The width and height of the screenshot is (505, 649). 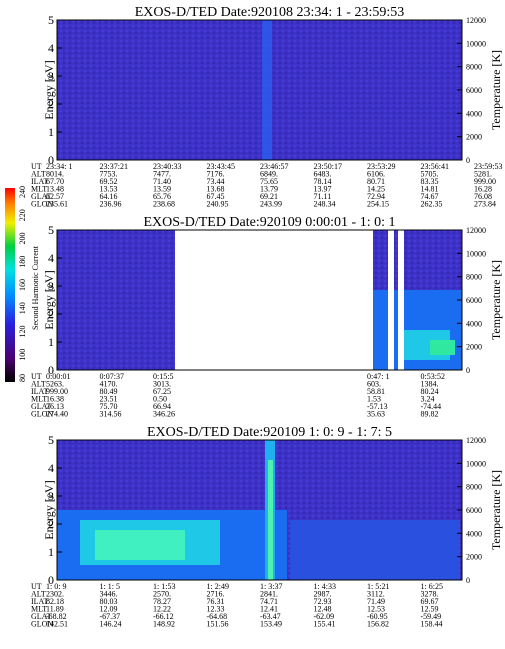 What do you see at coordinates (430, 181) in the screenshot?
I see `row-value: 83.35` at bounding box center [430, 181].